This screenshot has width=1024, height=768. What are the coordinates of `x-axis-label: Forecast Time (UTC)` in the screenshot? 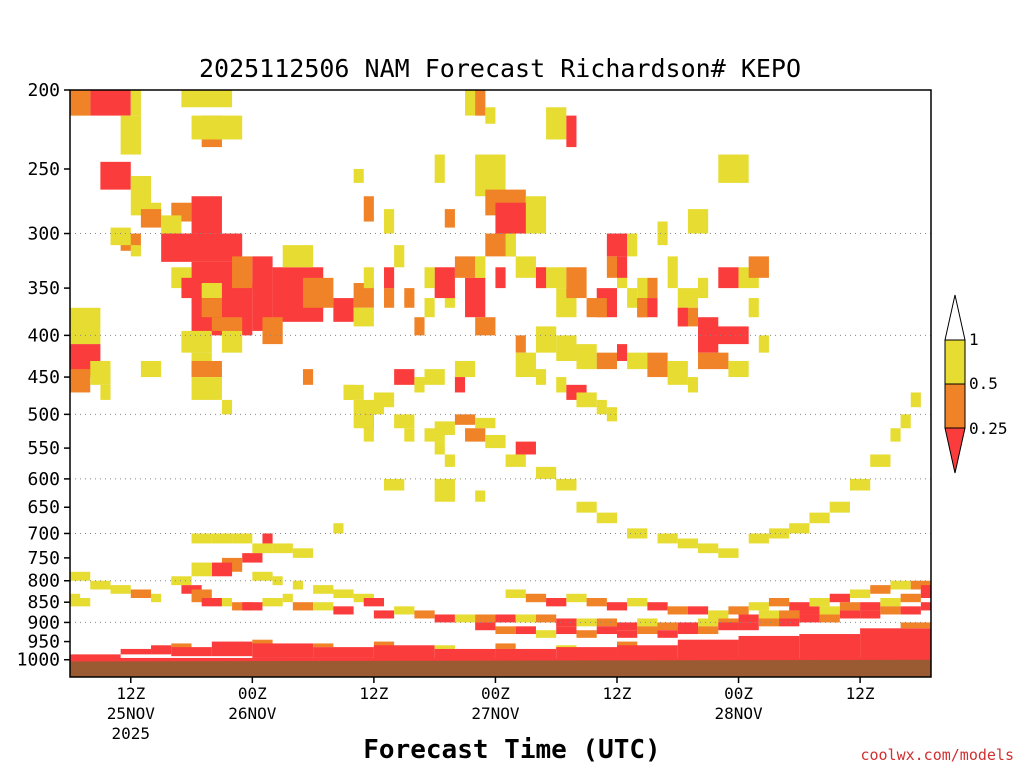 It's located at (511, 750).